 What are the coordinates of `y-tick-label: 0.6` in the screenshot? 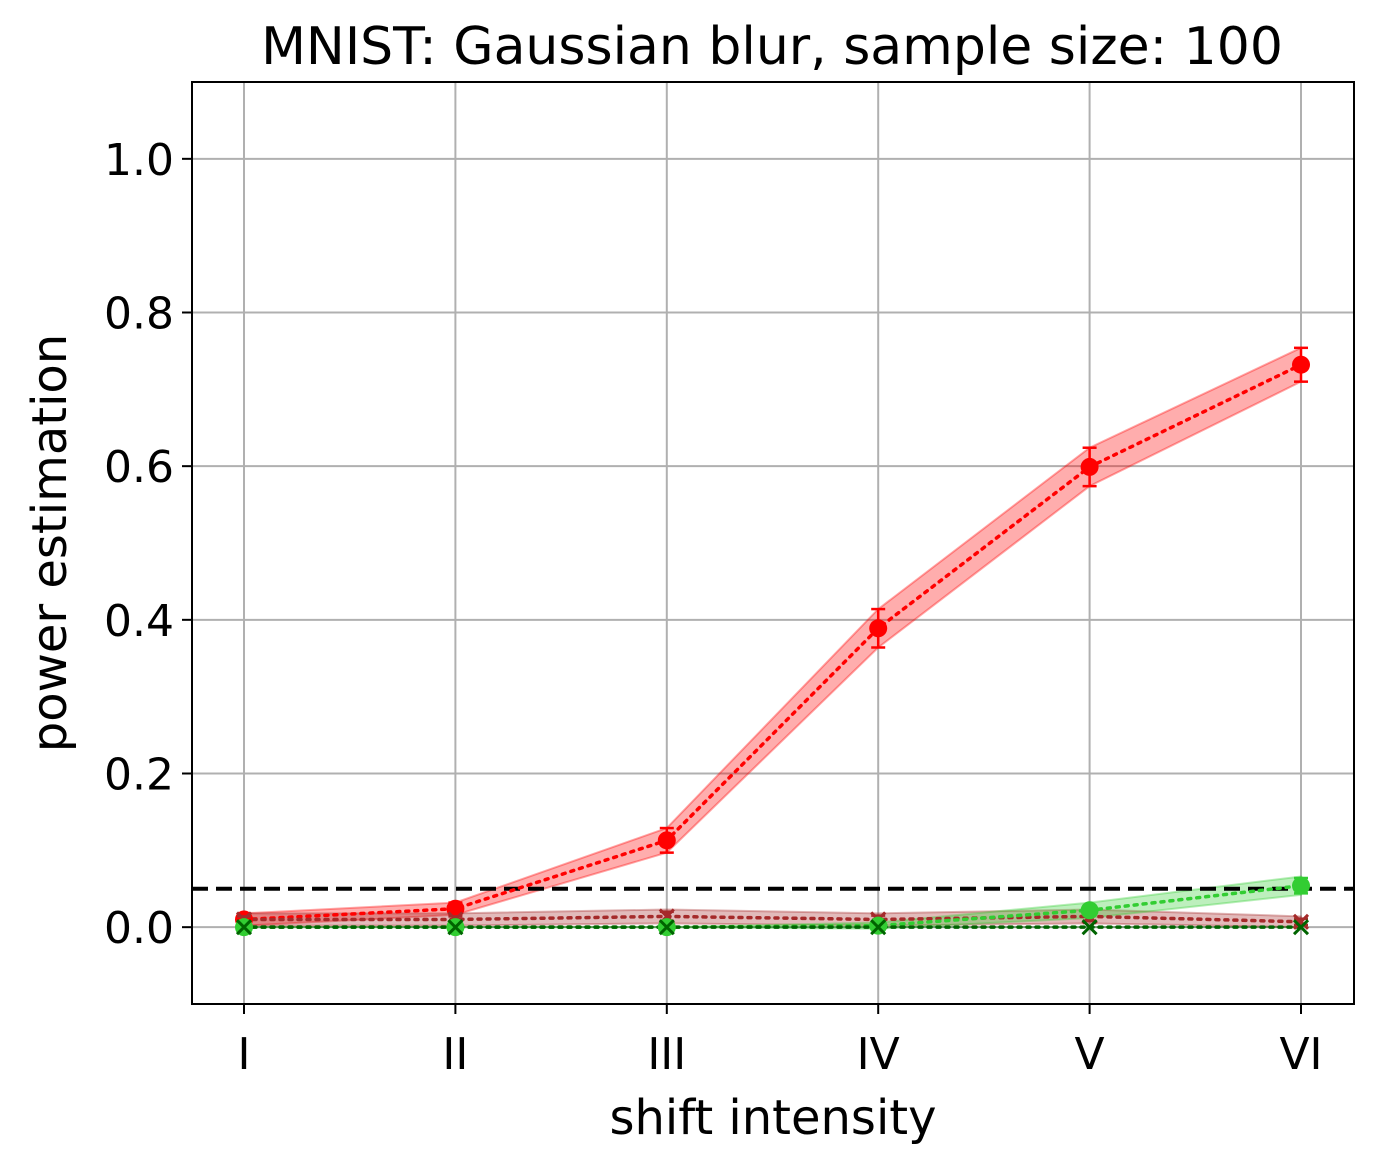 It's located at (139, 467).